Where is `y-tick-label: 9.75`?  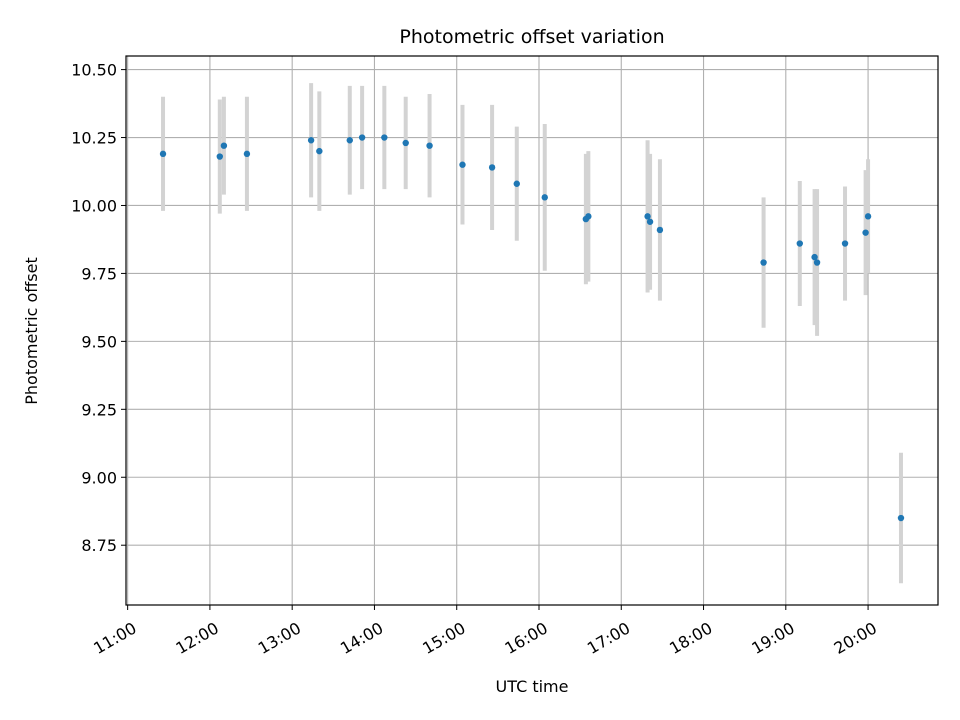 y-tick-label: 9.75 is located at coordinates (99, 273).